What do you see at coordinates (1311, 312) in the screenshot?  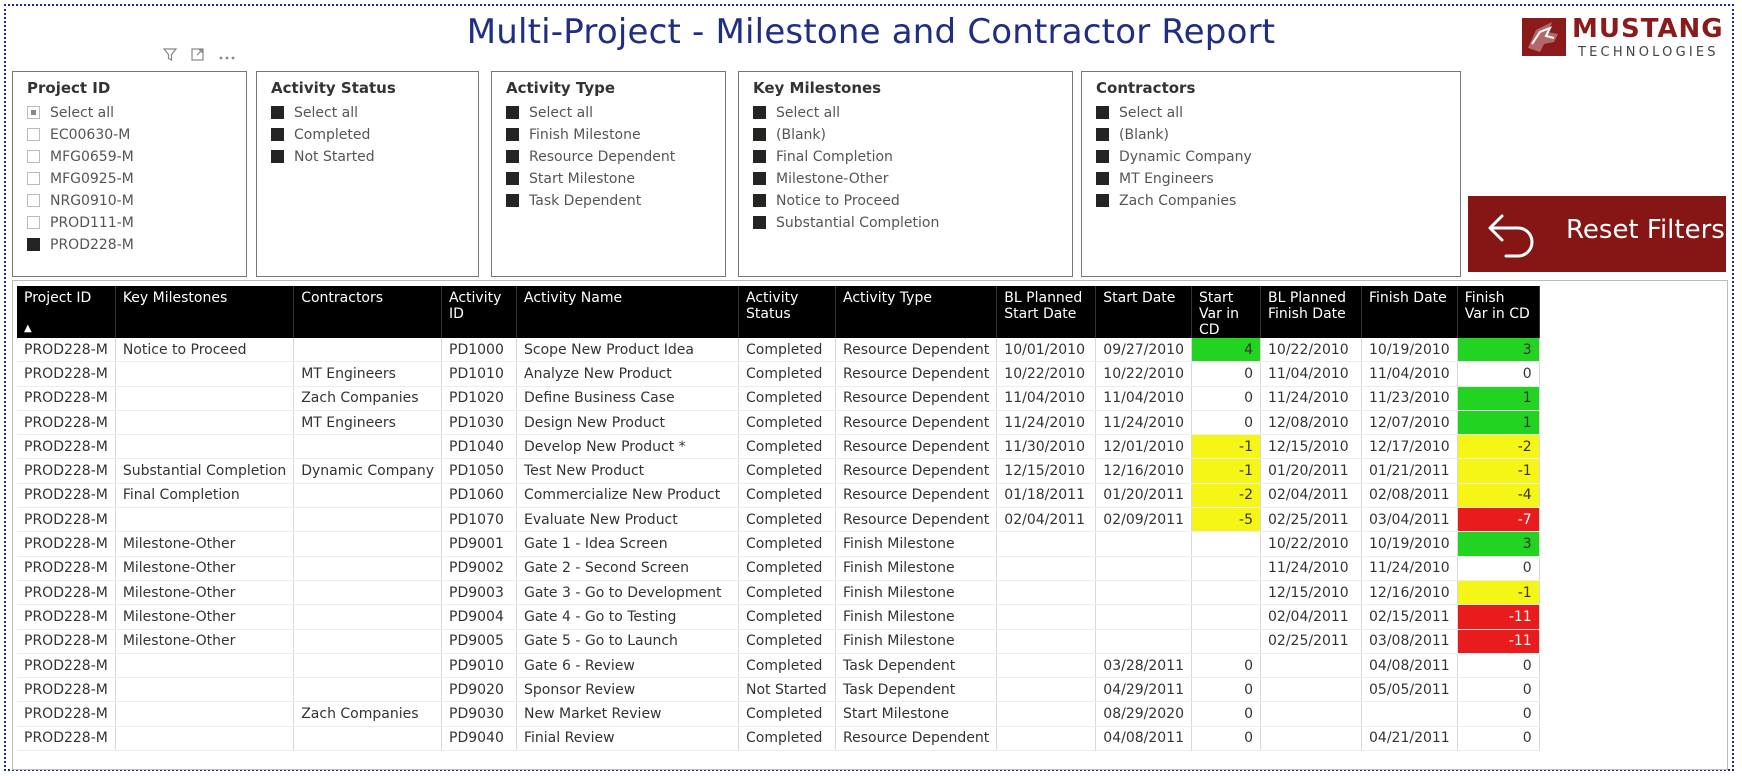 I see `column-header-bl-planned-finish: BL Planned Finish Date` at bounding box center [1311, 312].